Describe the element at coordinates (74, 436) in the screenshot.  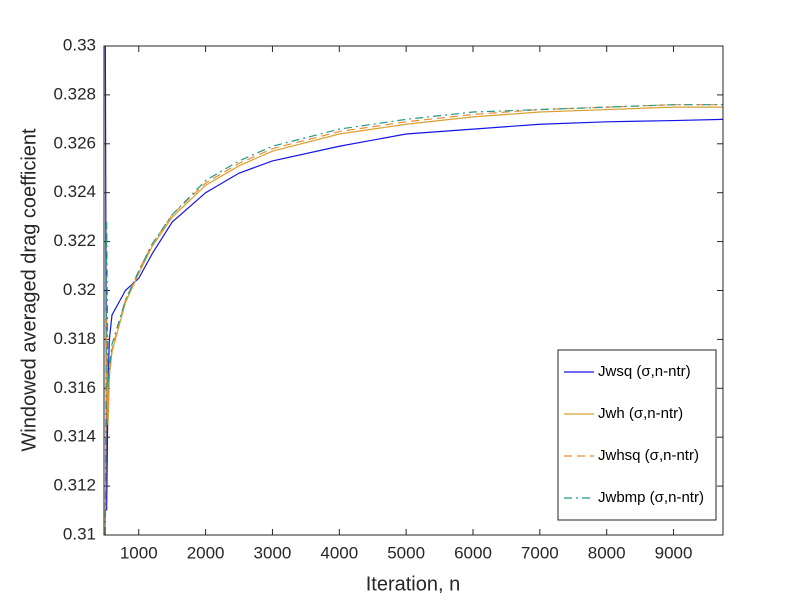
I see `y-tick-label: 0.314` at that location.